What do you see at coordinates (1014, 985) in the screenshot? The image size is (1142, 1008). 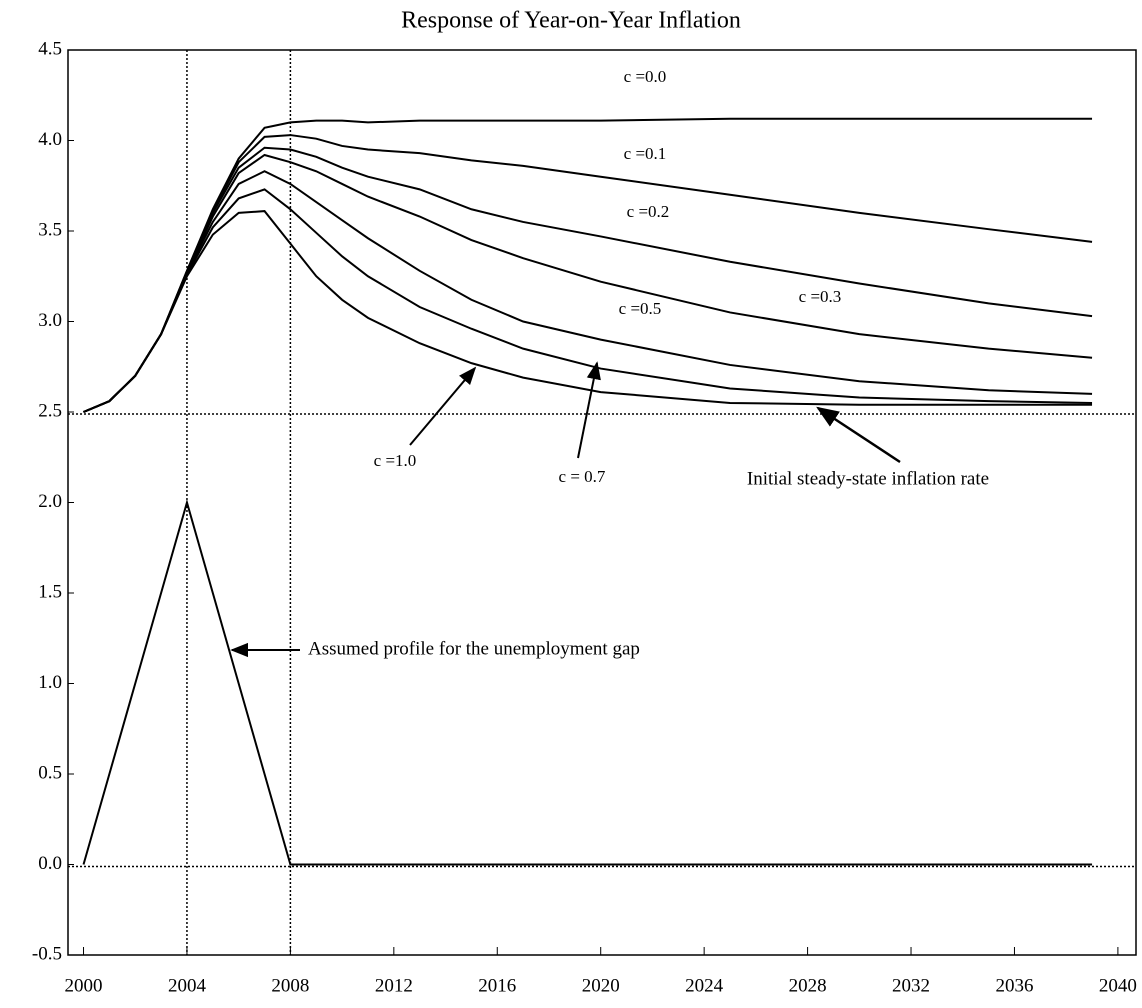 I see `x-tick-label: 2036` at bounding box center [1014, 985].